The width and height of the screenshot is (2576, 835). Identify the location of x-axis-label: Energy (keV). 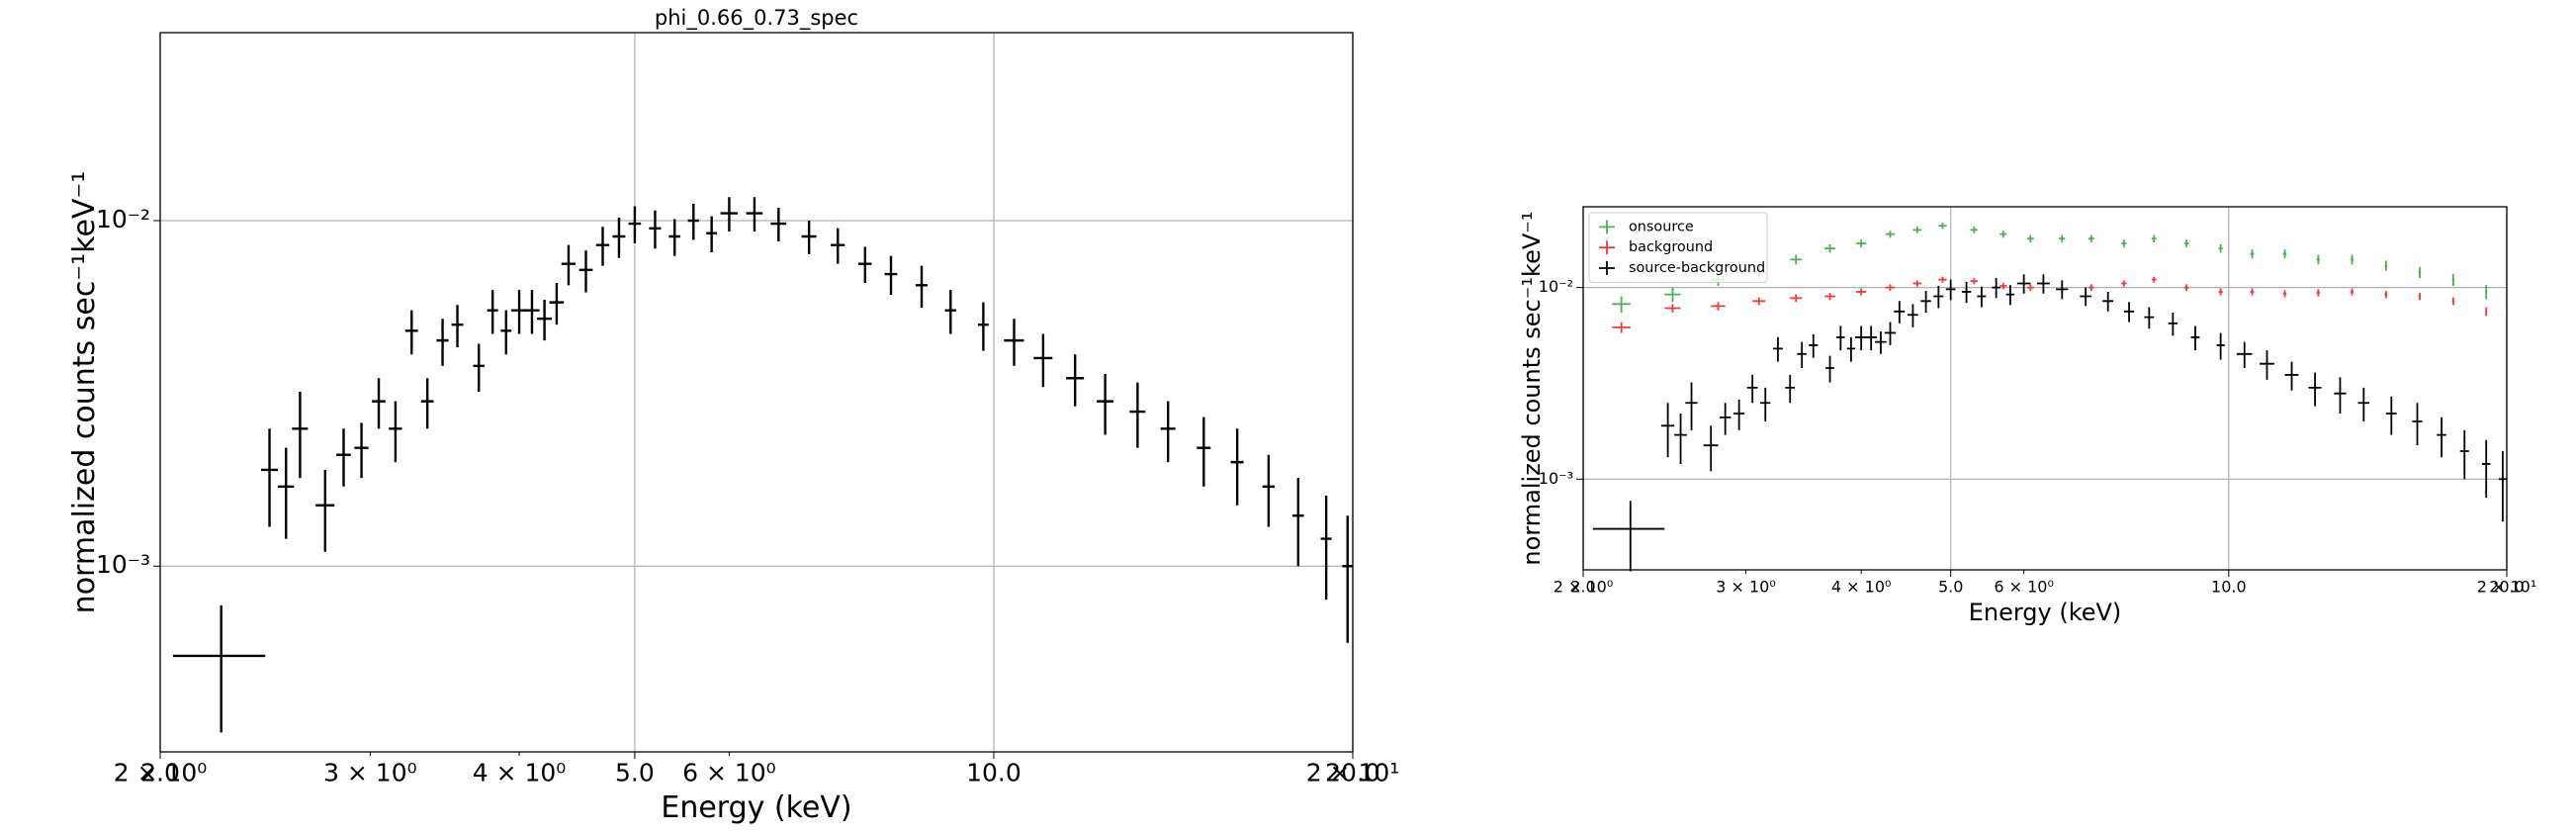
(756, 807).